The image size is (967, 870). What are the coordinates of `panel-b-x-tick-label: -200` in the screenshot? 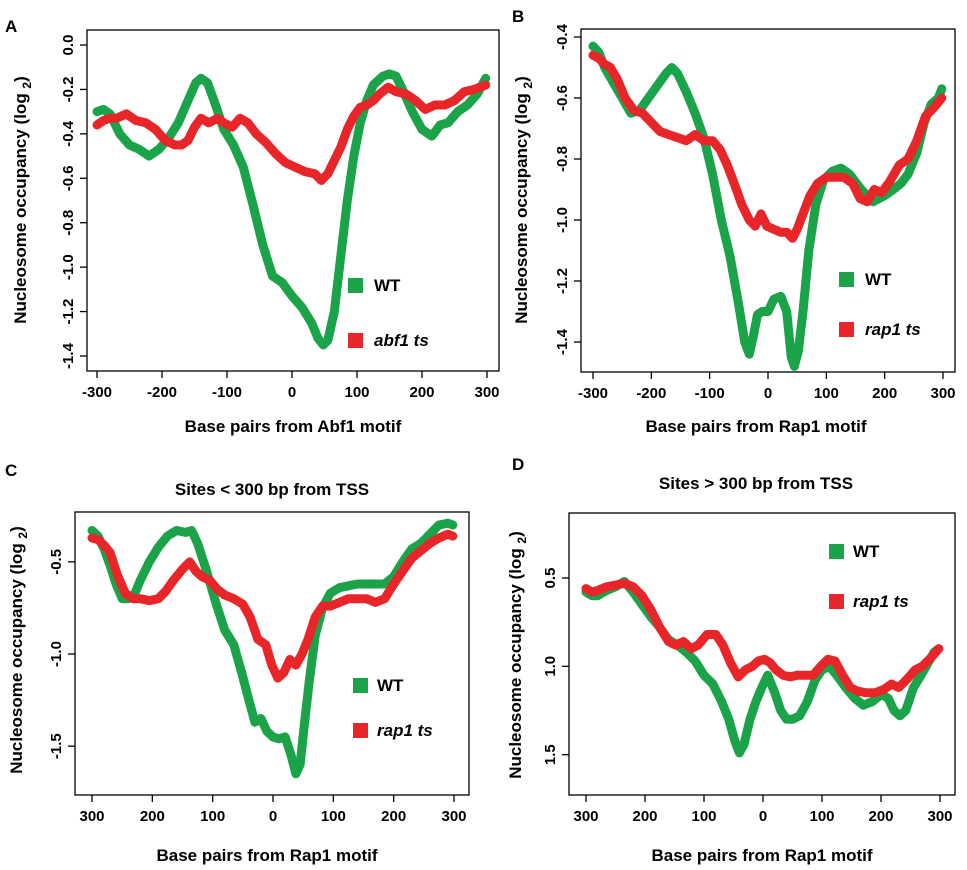 It's located at (651, 393).